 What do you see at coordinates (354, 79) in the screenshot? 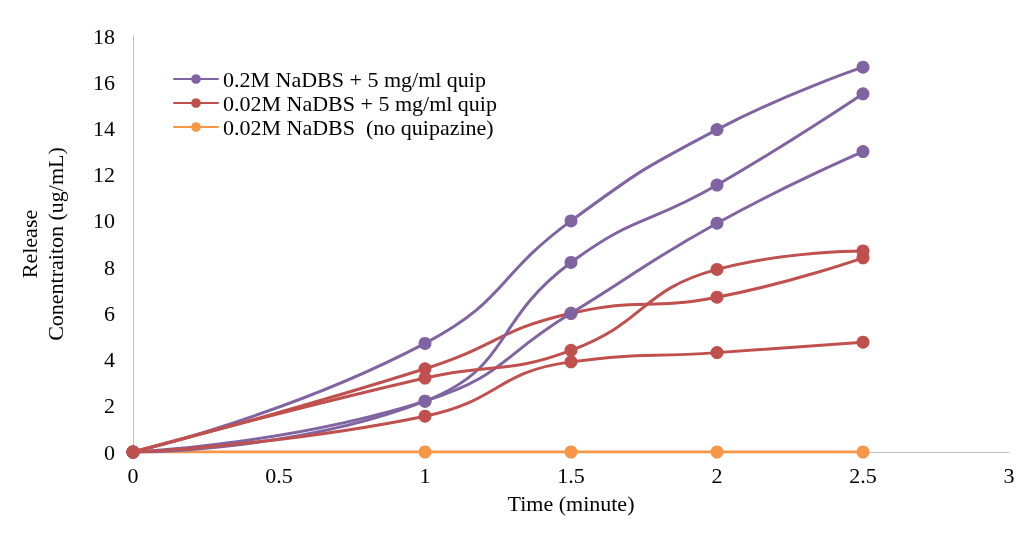
I see `legend-label: 0.2M NaDBS + 5 mg/ml quip` at bounding box center [354, 79].